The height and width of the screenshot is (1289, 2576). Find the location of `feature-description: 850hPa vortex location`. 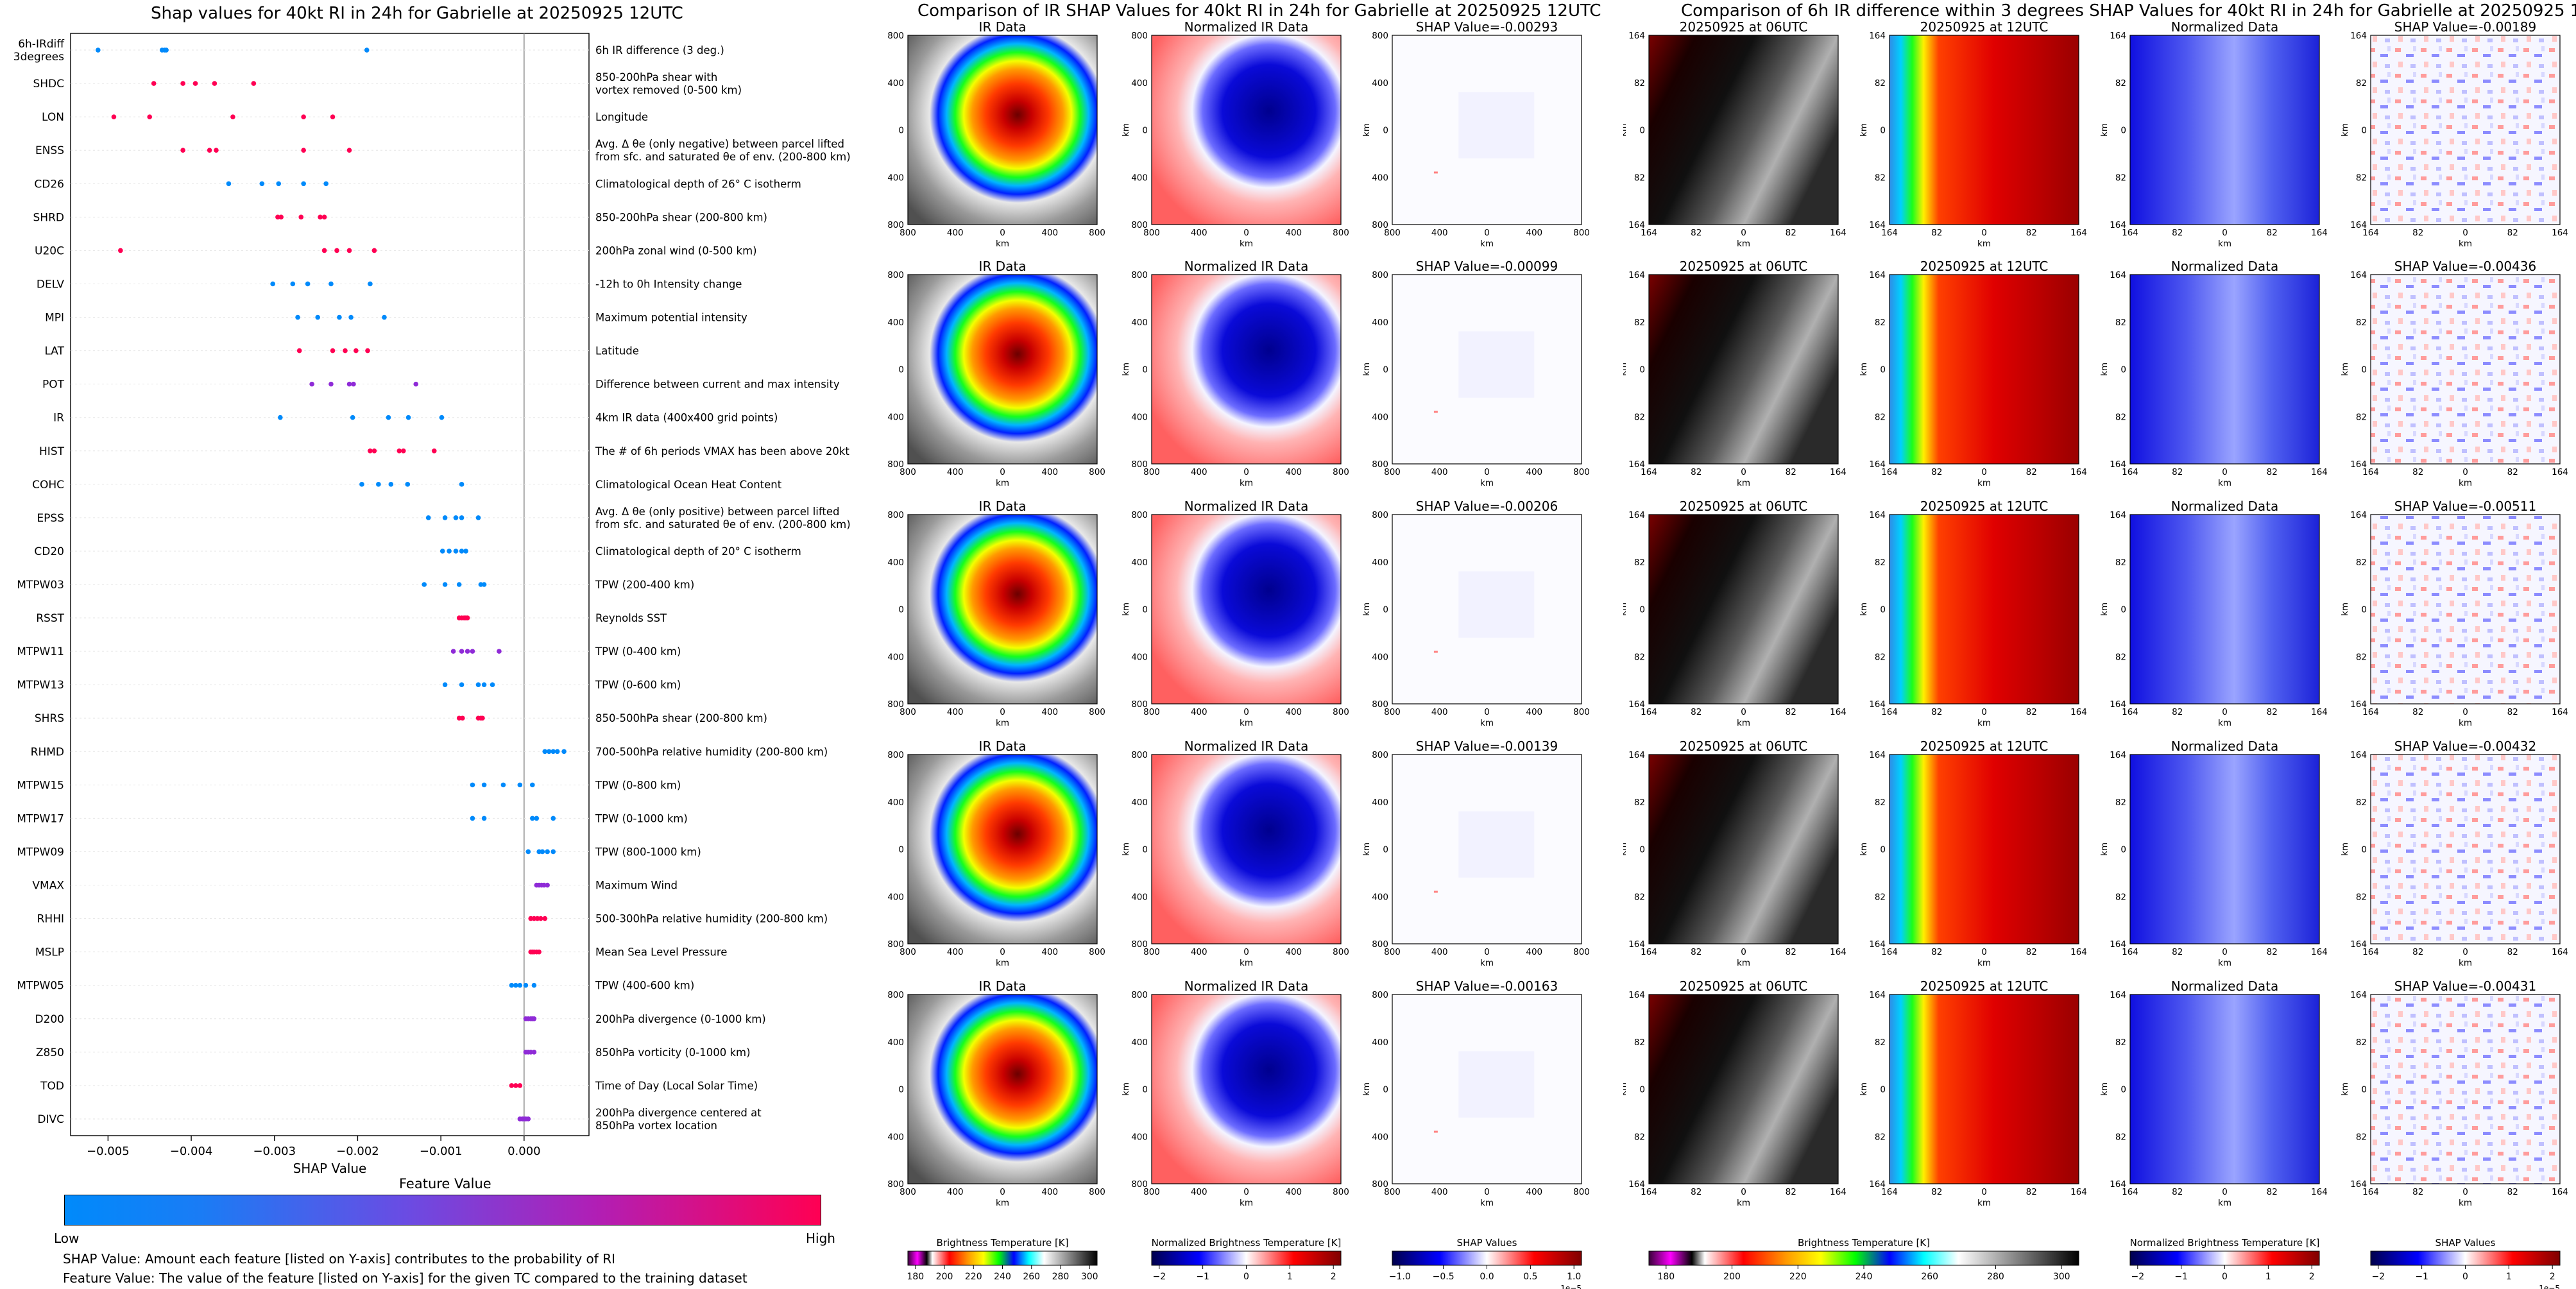

feature-description: 850hPa vortex location is located at coordinates (656, 1126).